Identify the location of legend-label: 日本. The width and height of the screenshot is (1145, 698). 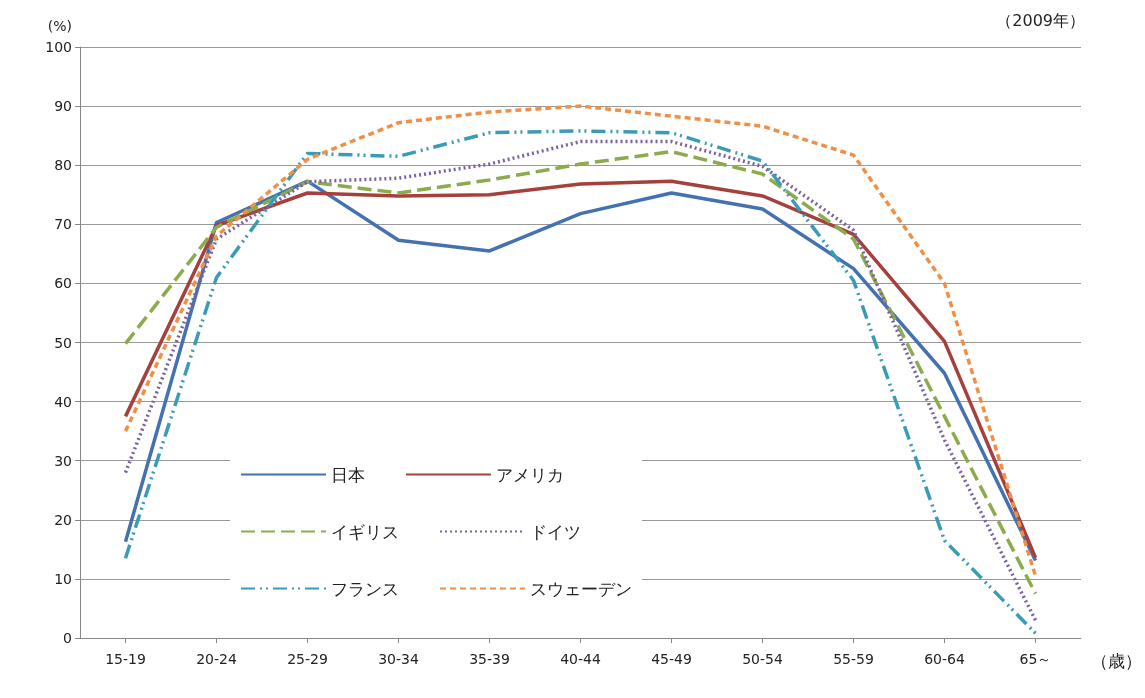
(348, 474).